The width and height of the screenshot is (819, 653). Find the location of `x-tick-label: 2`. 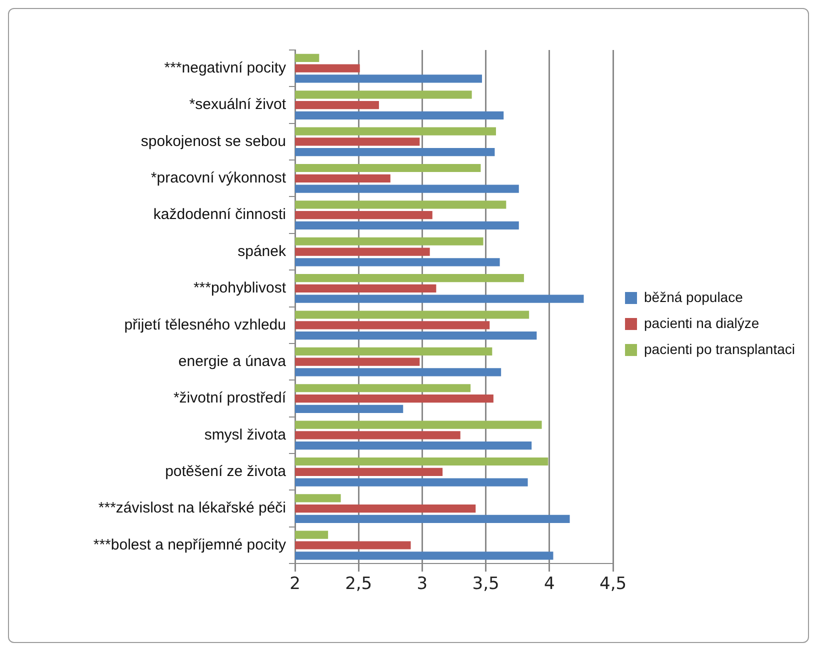

x-tick-label: 2 is located at coordinates (295, 584).